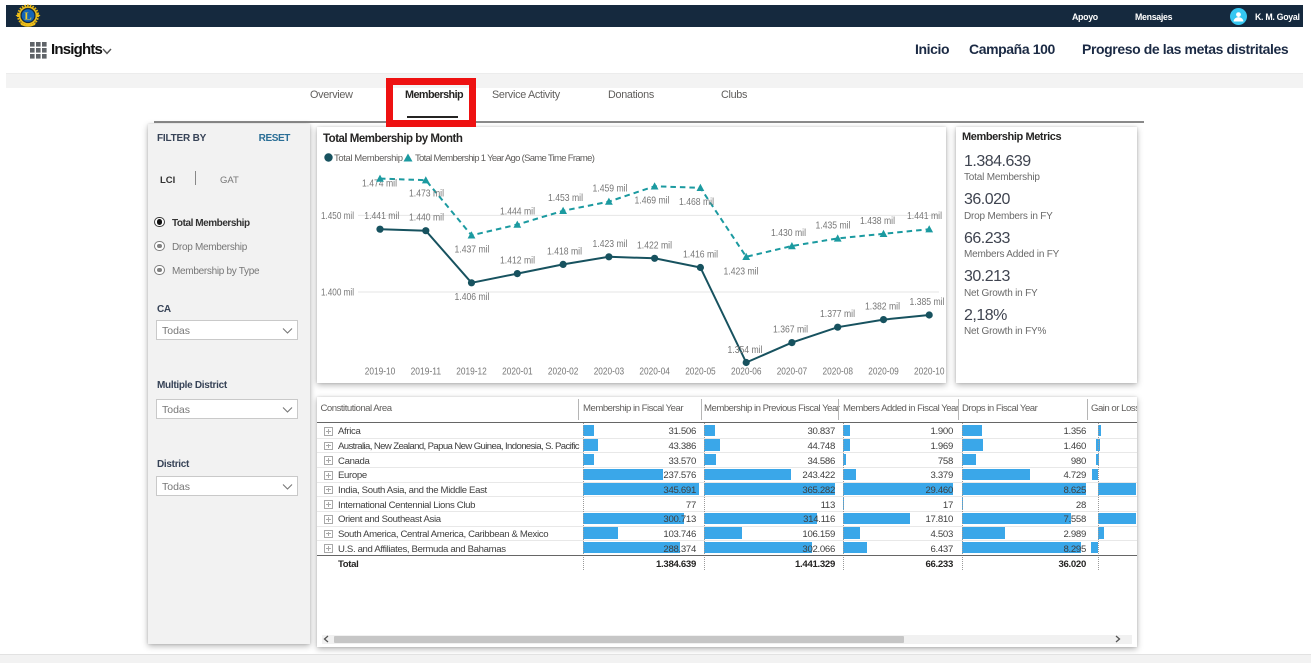  What do you see at coordinates (838, 371) in the screenshot?
I see `svg-text: 2020-08` at bounding box center [838, 371].